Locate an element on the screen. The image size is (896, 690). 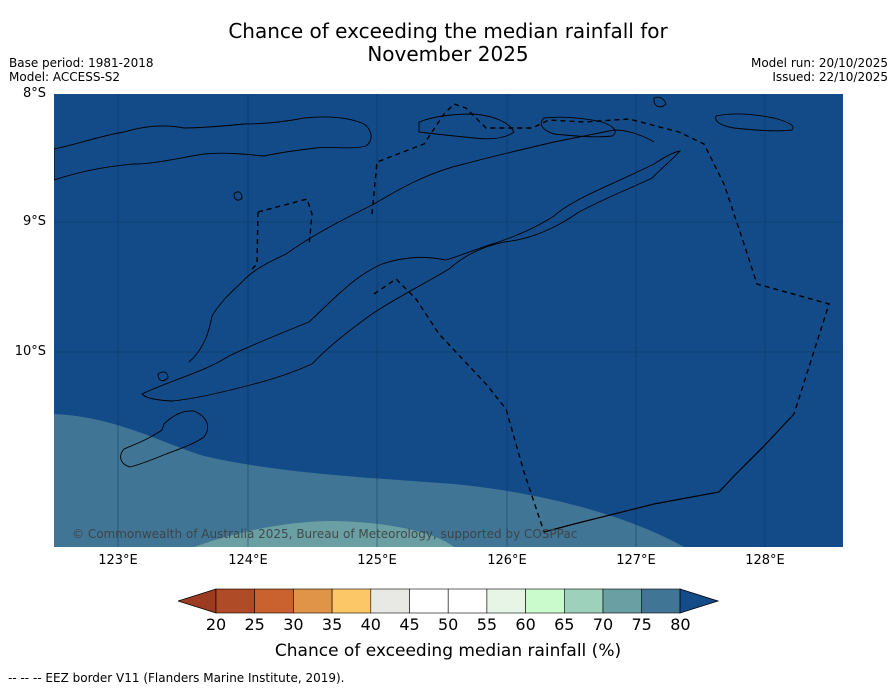
alor-coastline is located at coordinates (466, 126).